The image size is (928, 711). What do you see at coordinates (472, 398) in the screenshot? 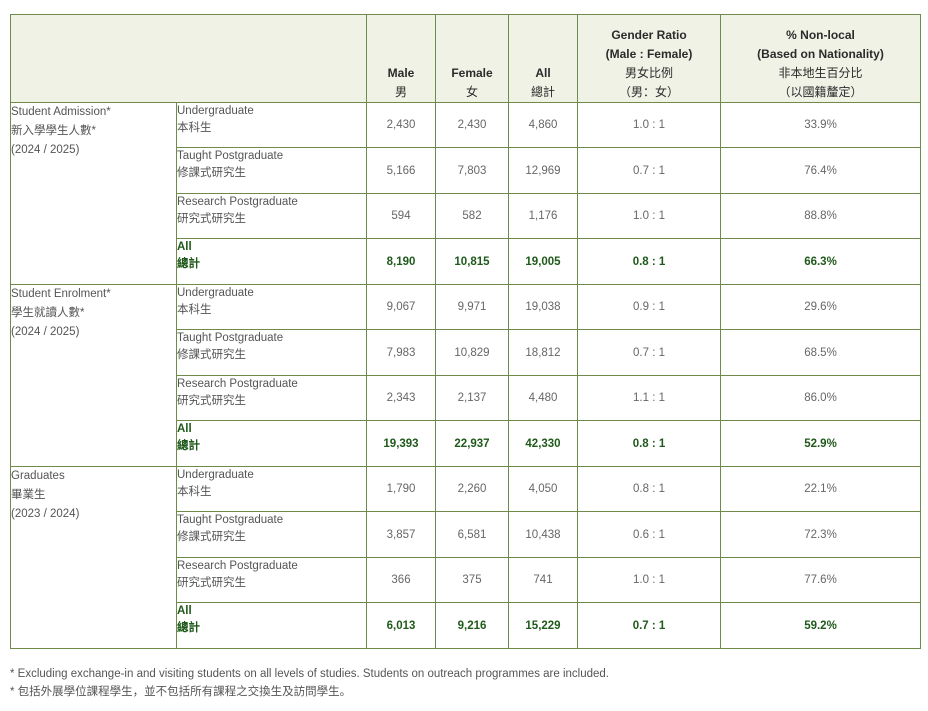
I see `female-cell: 2,137` at bounding box center [472, 398].